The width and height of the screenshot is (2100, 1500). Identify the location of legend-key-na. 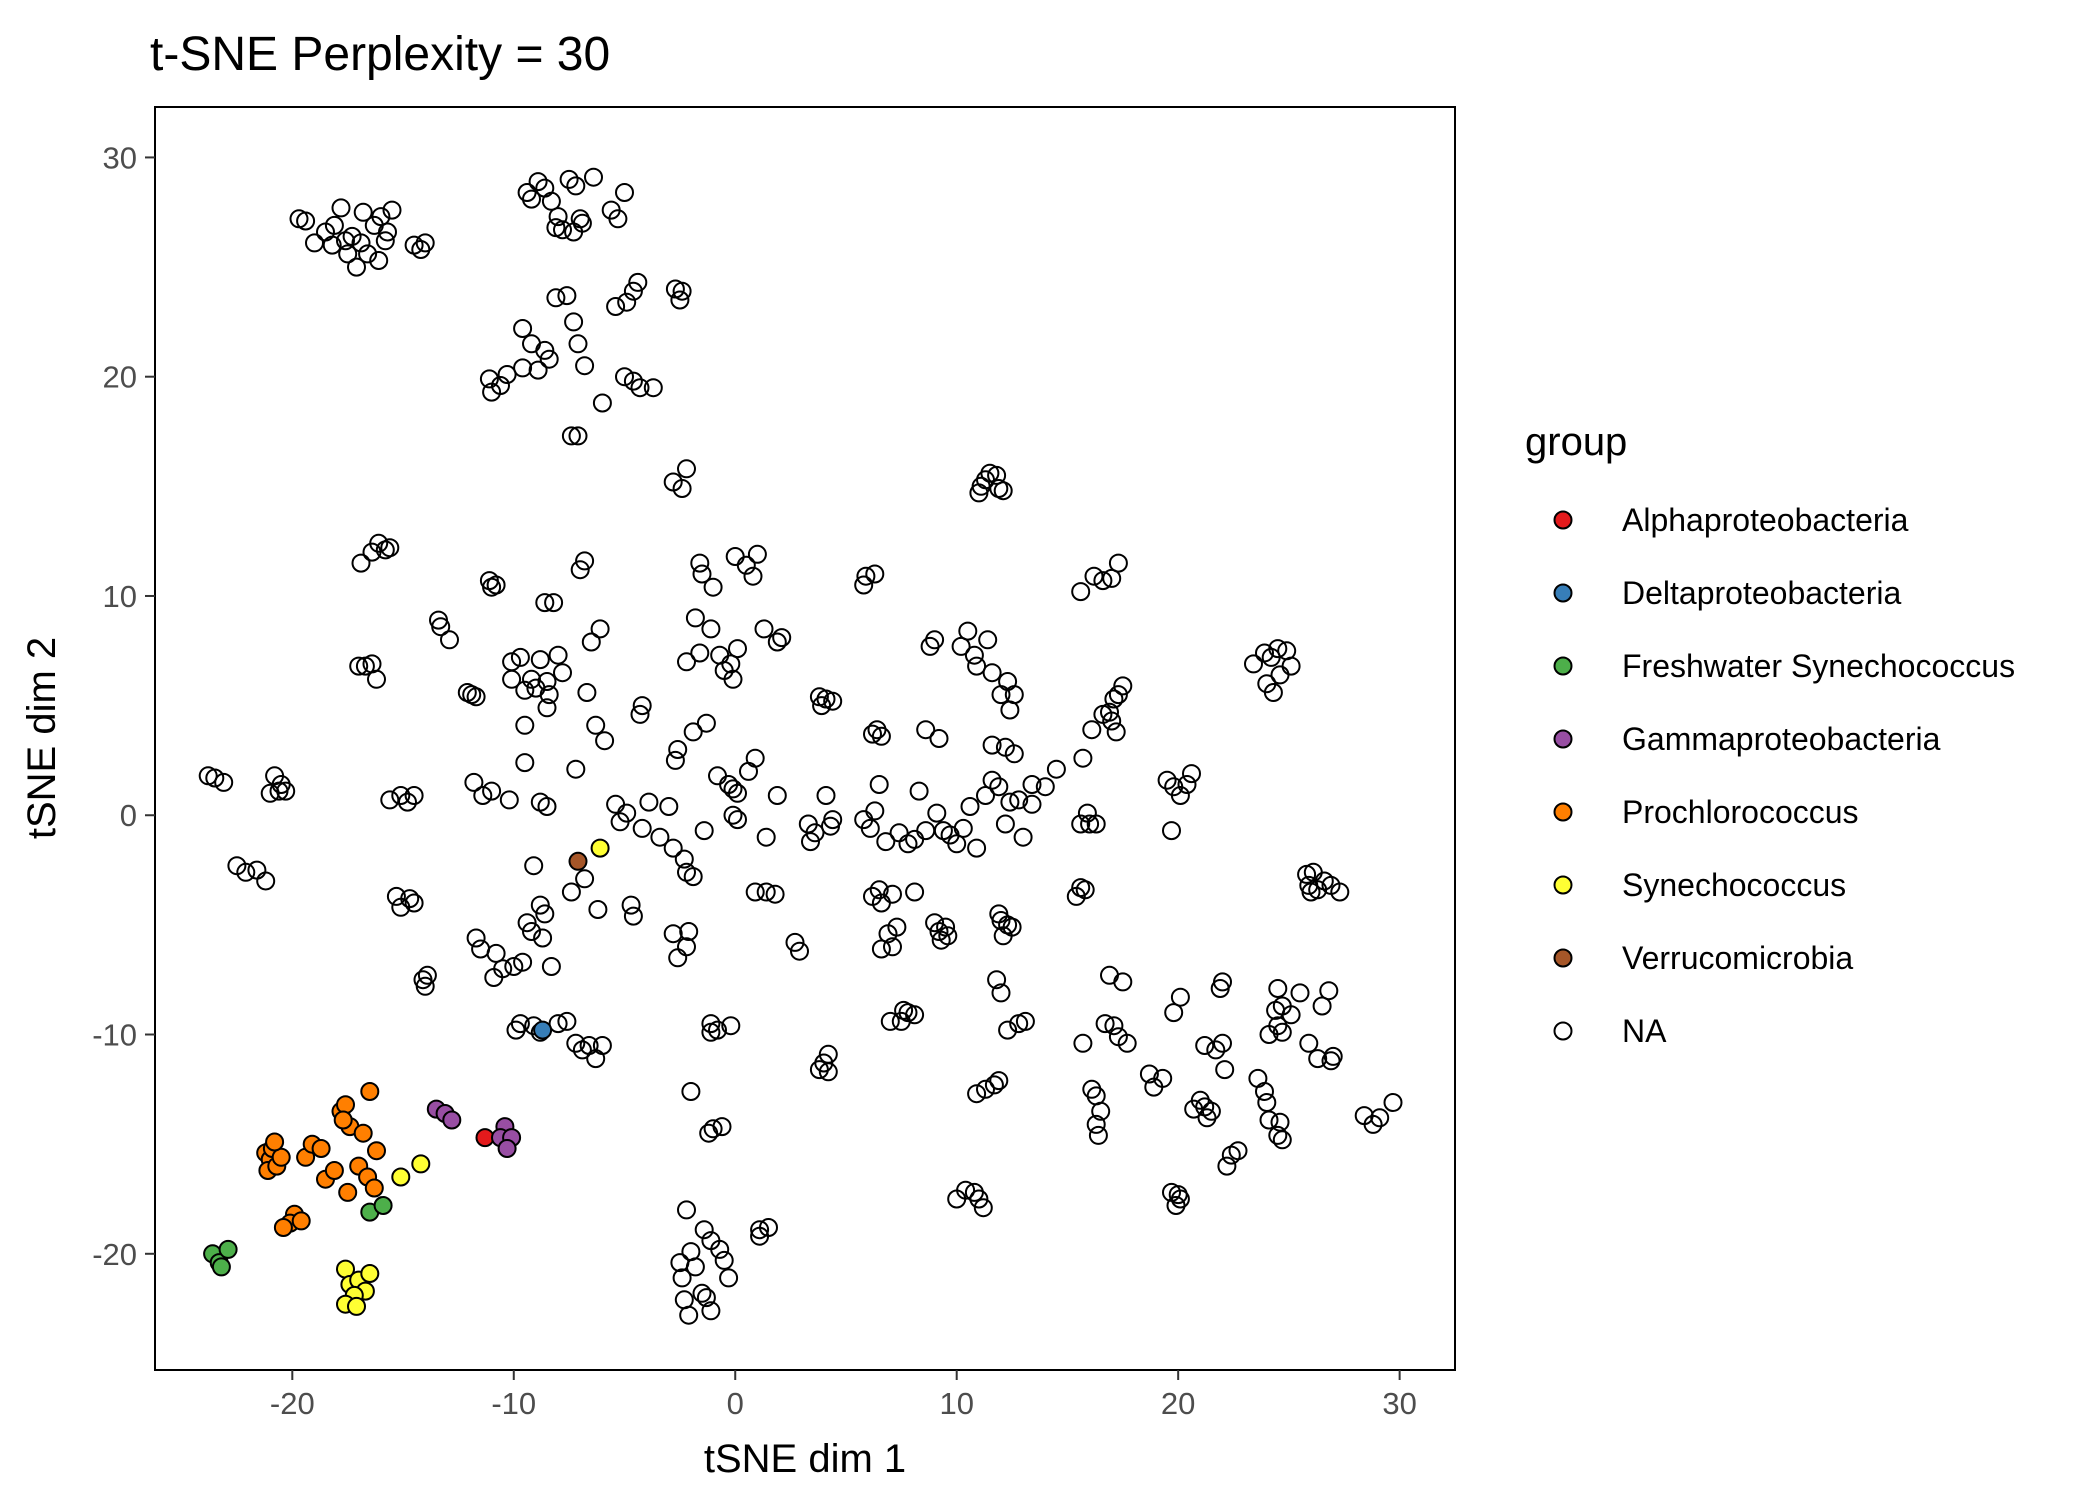
(1563, 1031).